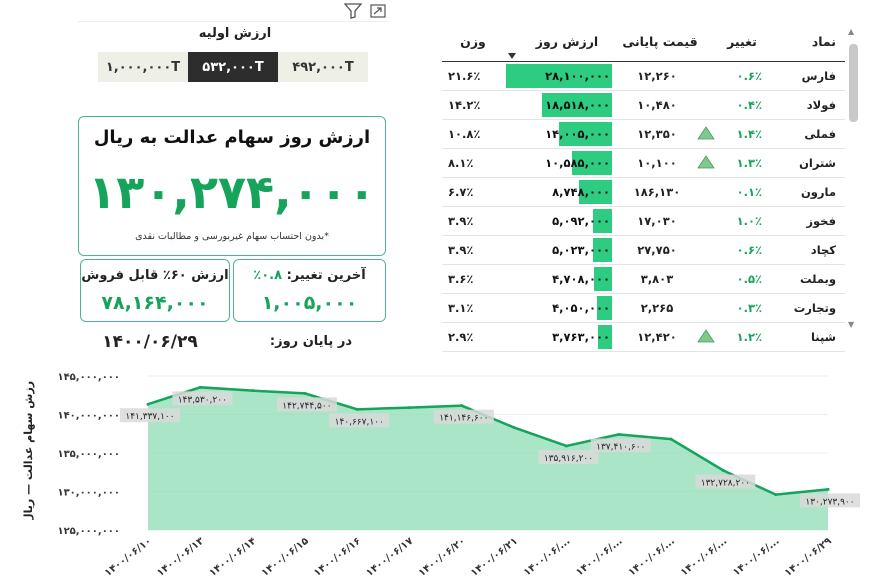  Describe the element at coordinates (235, 33) in the screenshot. I see `base-value-title: ارزش اولیه` at that location.